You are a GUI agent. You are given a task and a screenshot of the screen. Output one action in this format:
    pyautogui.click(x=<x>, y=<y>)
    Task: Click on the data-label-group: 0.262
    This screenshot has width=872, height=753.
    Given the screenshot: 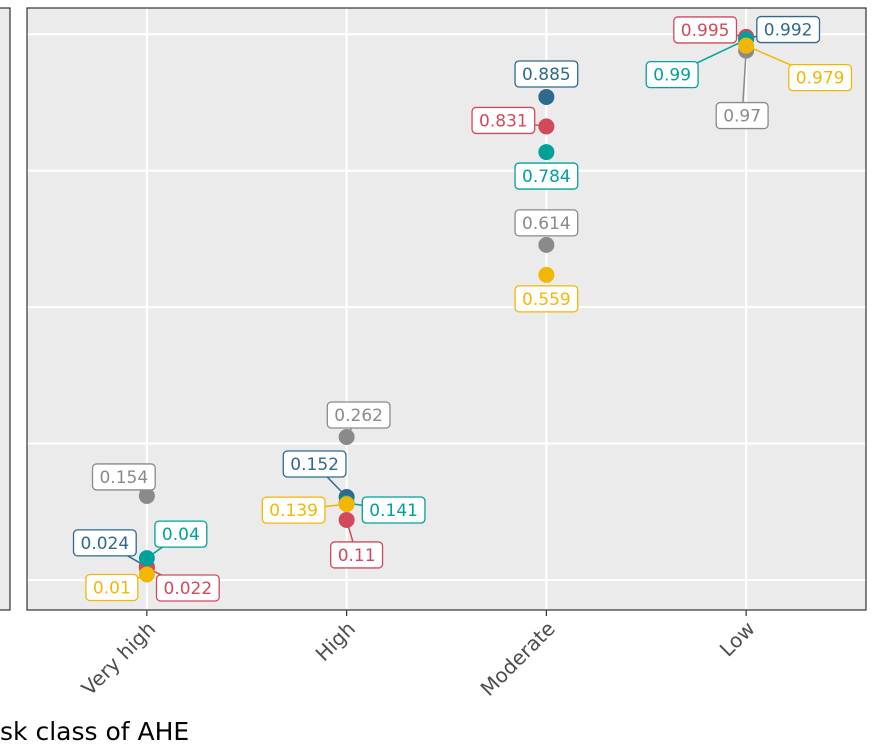 What is the action you would take?
    pyautogui.click(x=358, y=415)
    